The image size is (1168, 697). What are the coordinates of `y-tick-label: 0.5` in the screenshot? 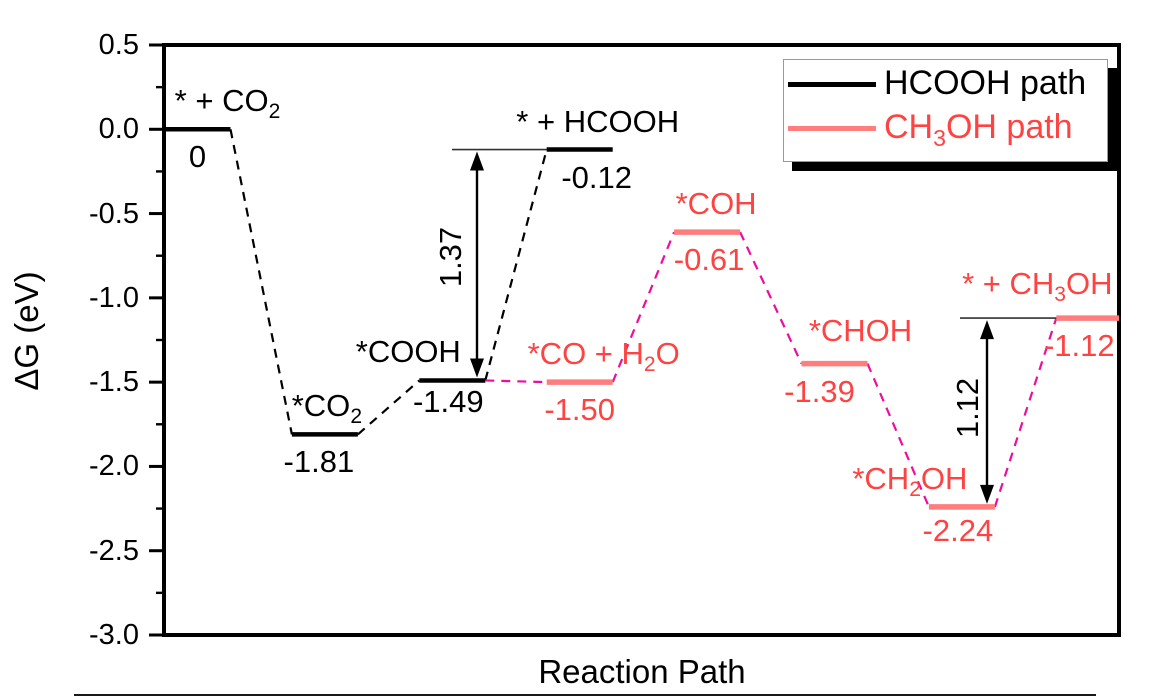 It's located at (118, 45).